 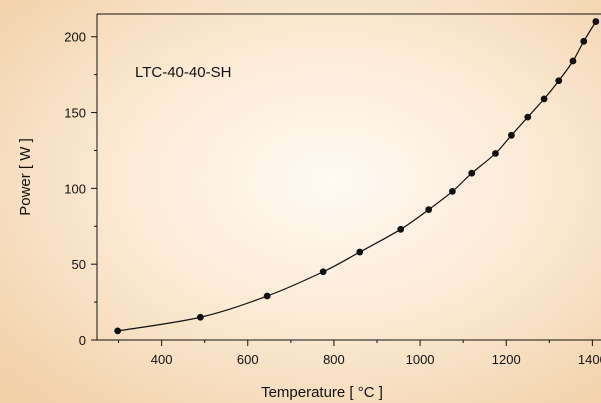 What do you see at coordinates (75, 113) in the screenshot?
I see `y-tick-label: 150` at bounding box center [75, 113].